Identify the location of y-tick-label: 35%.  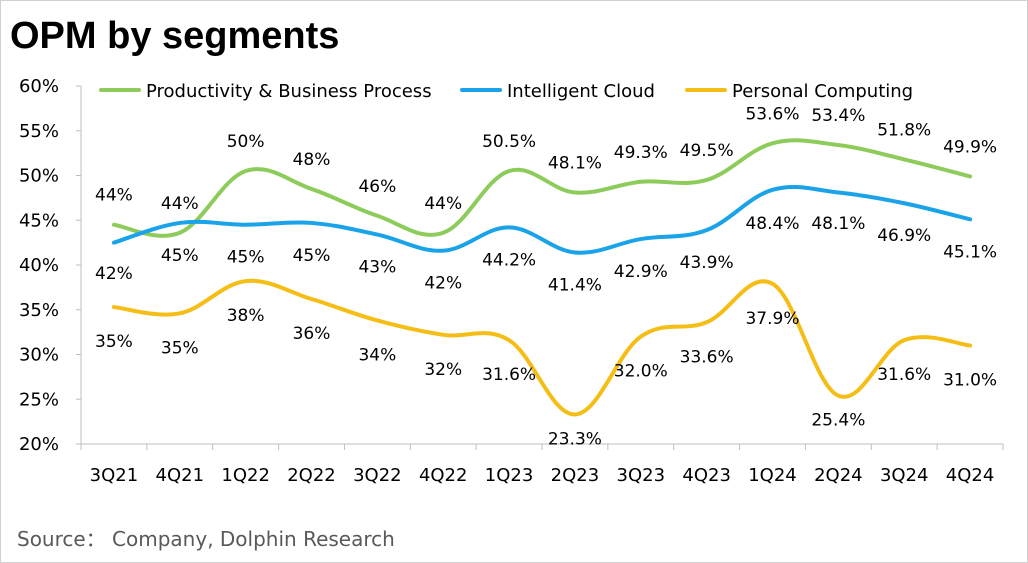
(39, 310).